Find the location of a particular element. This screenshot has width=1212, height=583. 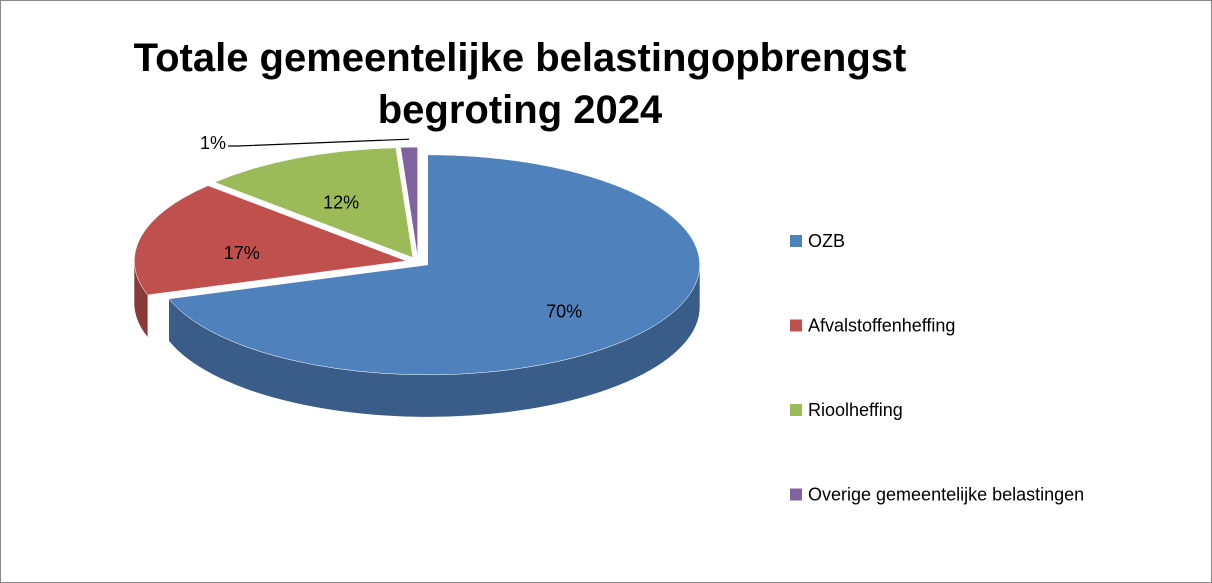

data-label: 70% is located at coordinates (564, 312).